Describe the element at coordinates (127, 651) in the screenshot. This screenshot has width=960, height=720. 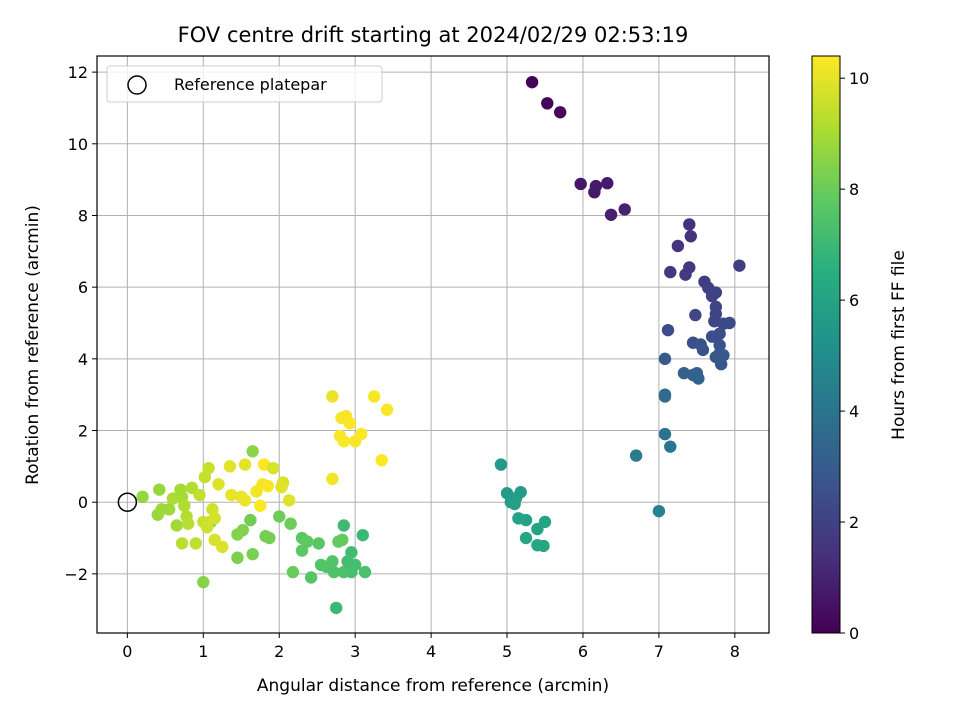
I see `x-tick-label: 0` at that location.